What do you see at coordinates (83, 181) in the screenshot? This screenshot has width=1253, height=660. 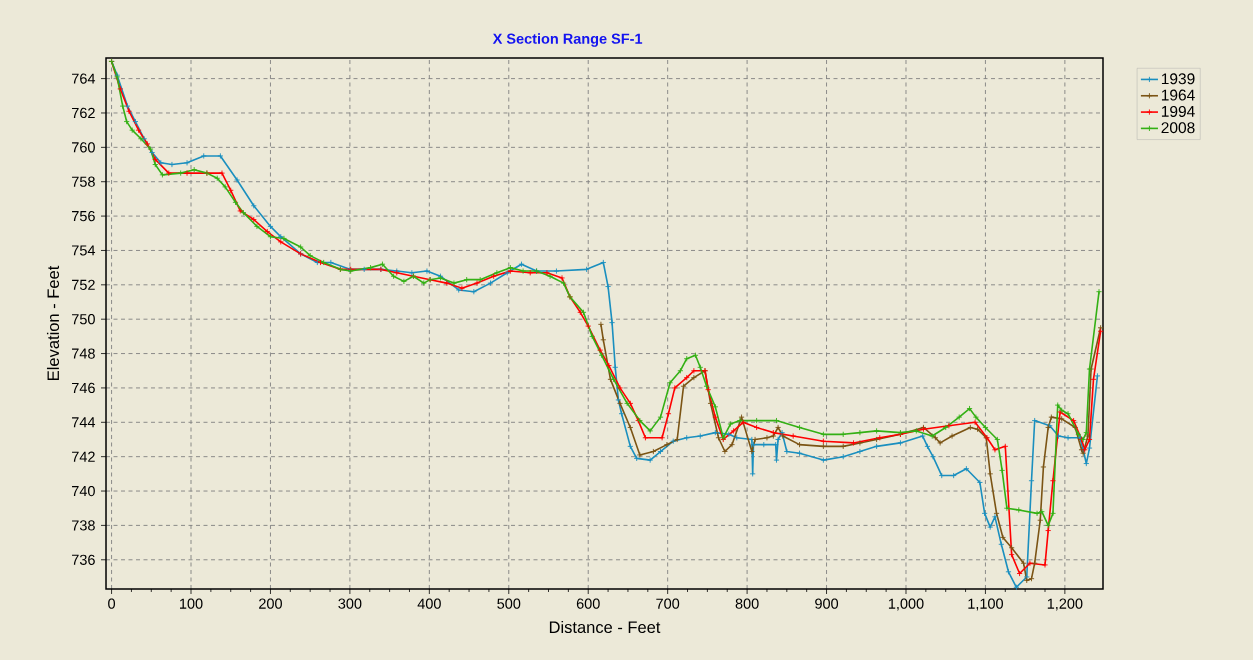 I see `y-tick-label: 758` at bounding box center [83, 181].